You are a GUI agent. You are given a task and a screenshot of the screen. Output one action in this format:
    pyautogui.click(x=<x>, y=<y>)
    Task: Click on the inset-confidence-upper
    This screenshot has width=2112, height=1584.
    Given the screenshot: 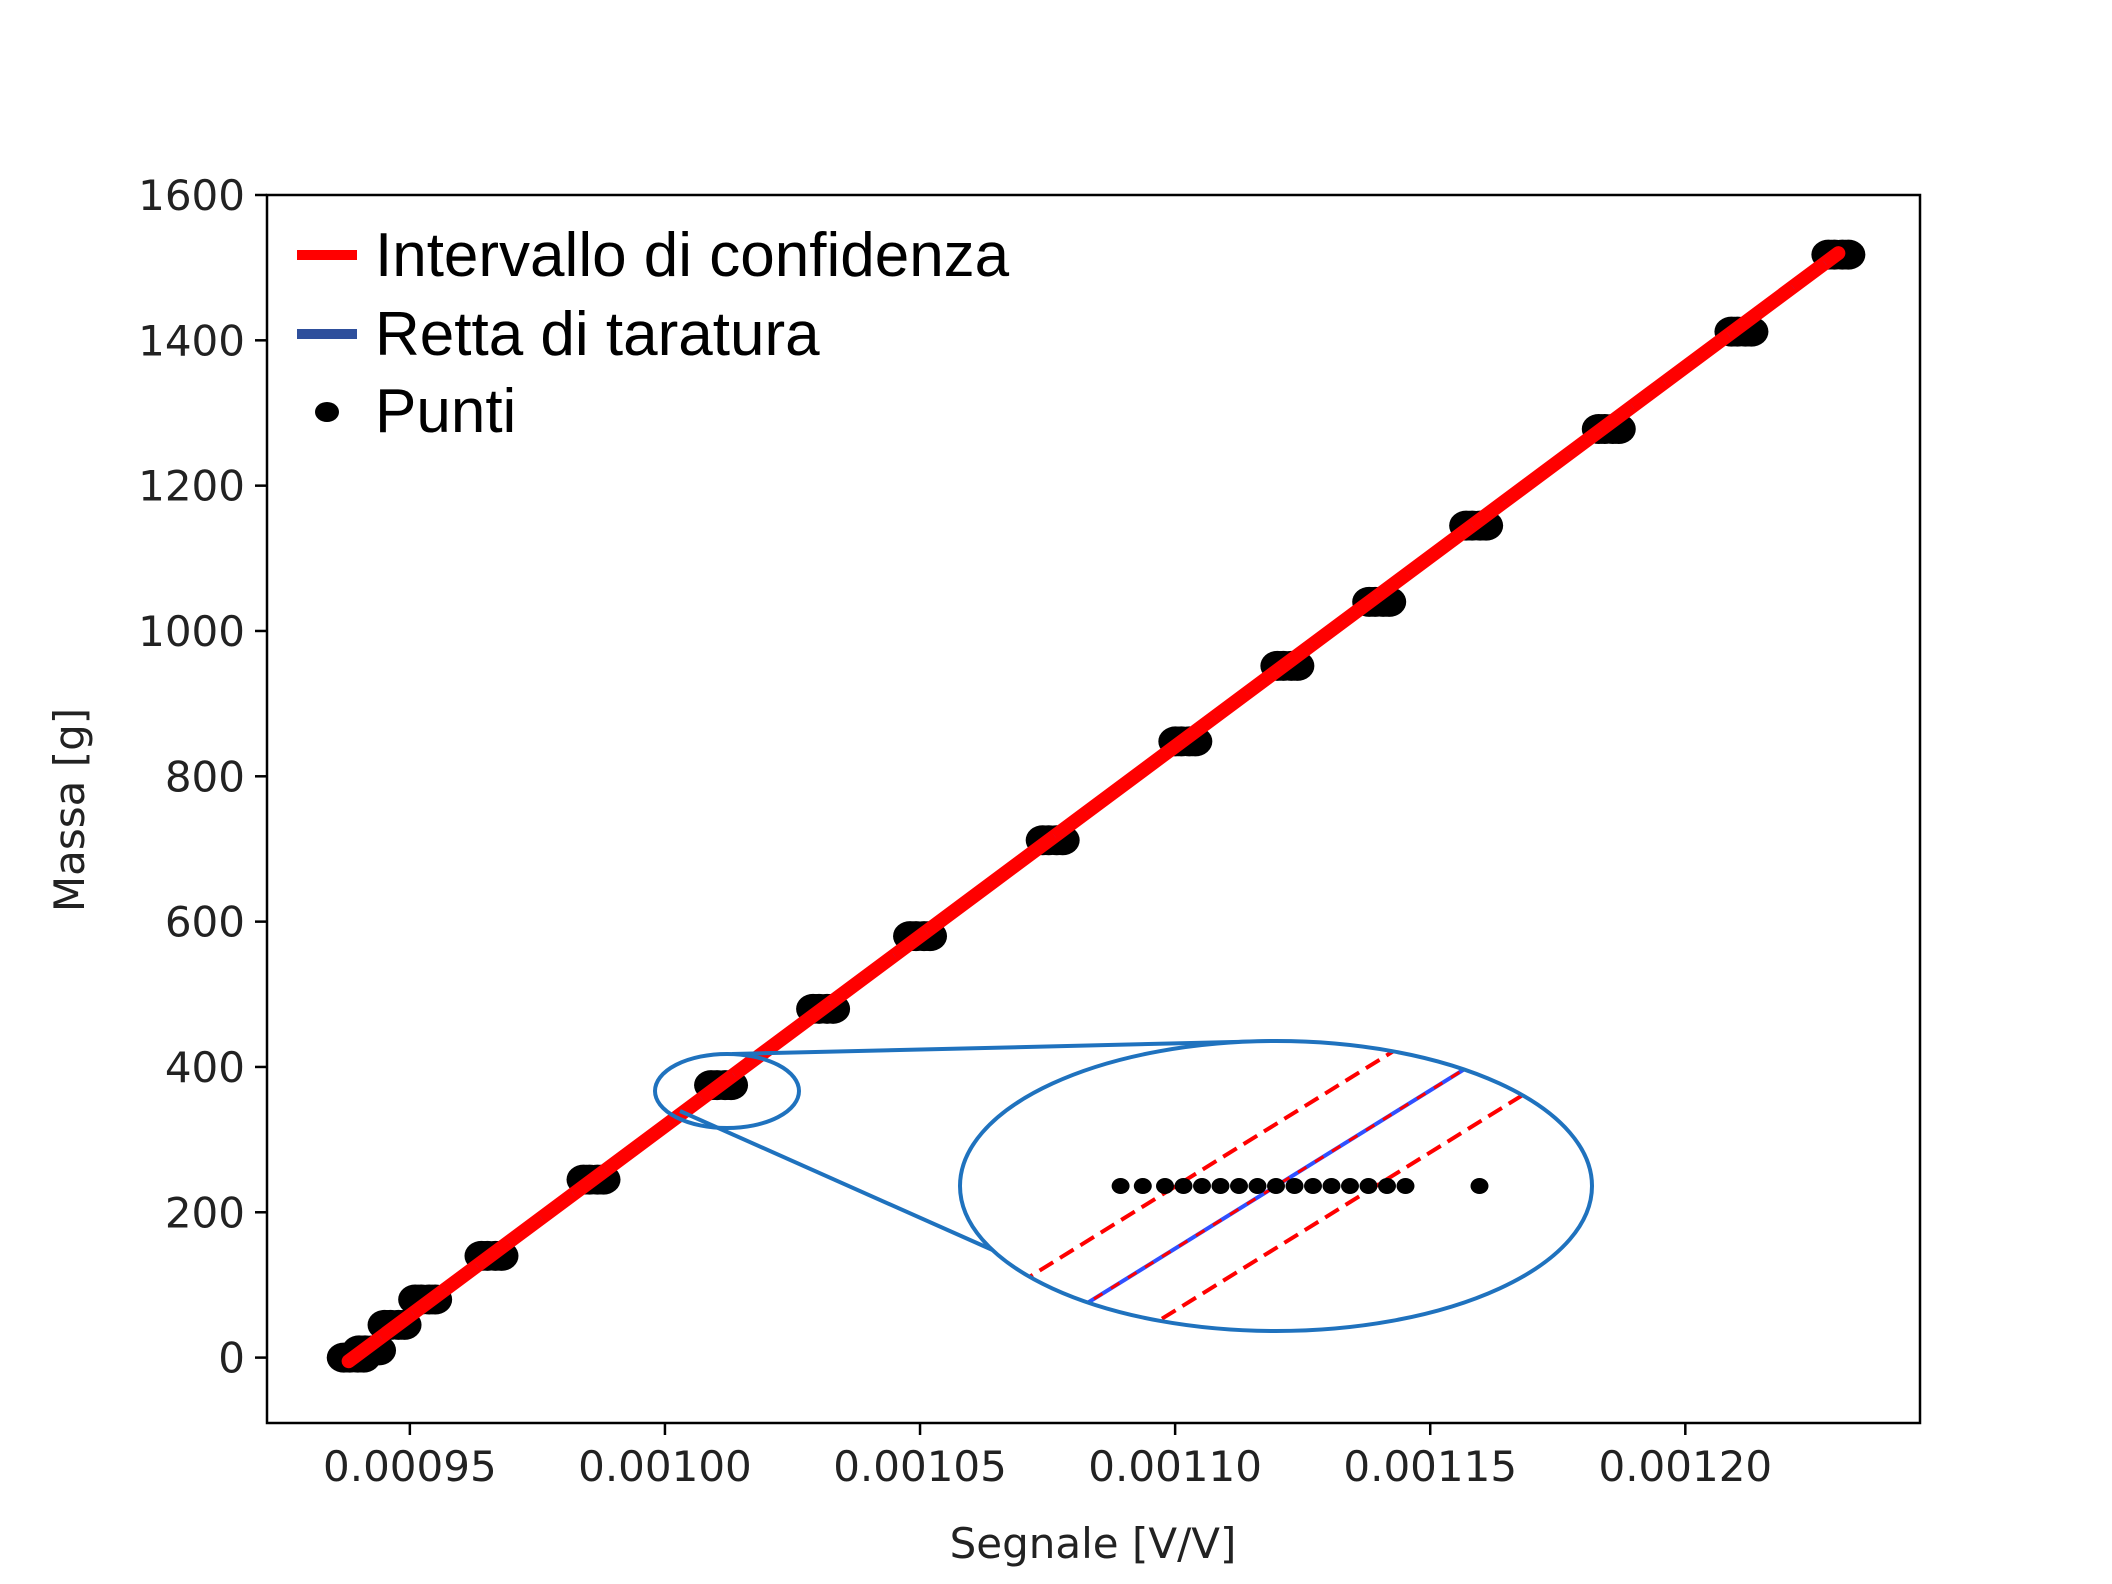 What is the action you would take?
    pyautogui.click(x=1276, y=1186)
    